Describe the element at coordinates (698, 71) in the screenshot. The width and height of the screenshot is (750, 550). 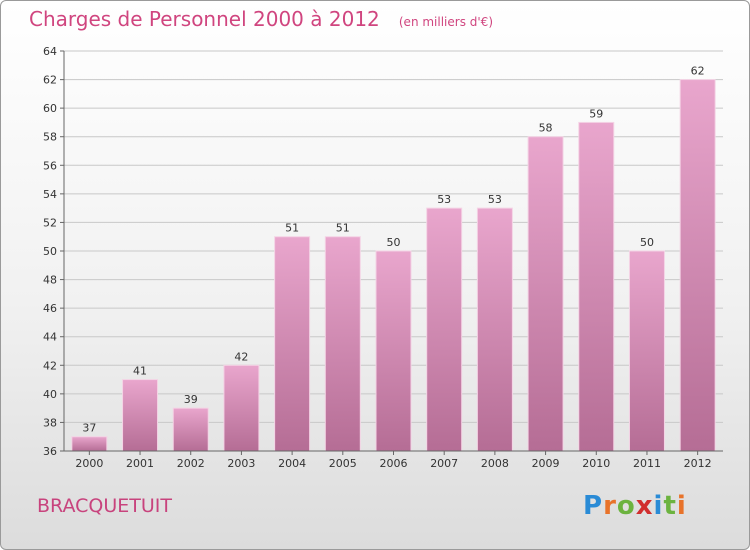
I see `data-label: 62` at that location.